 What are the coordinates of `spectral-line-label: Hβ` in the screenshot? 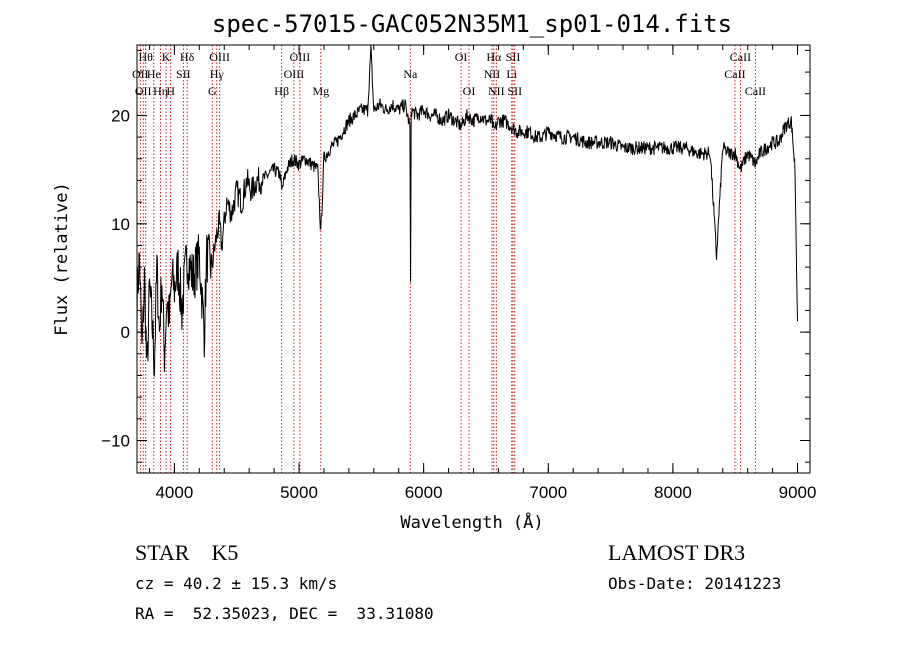 It's located at (281, 91).